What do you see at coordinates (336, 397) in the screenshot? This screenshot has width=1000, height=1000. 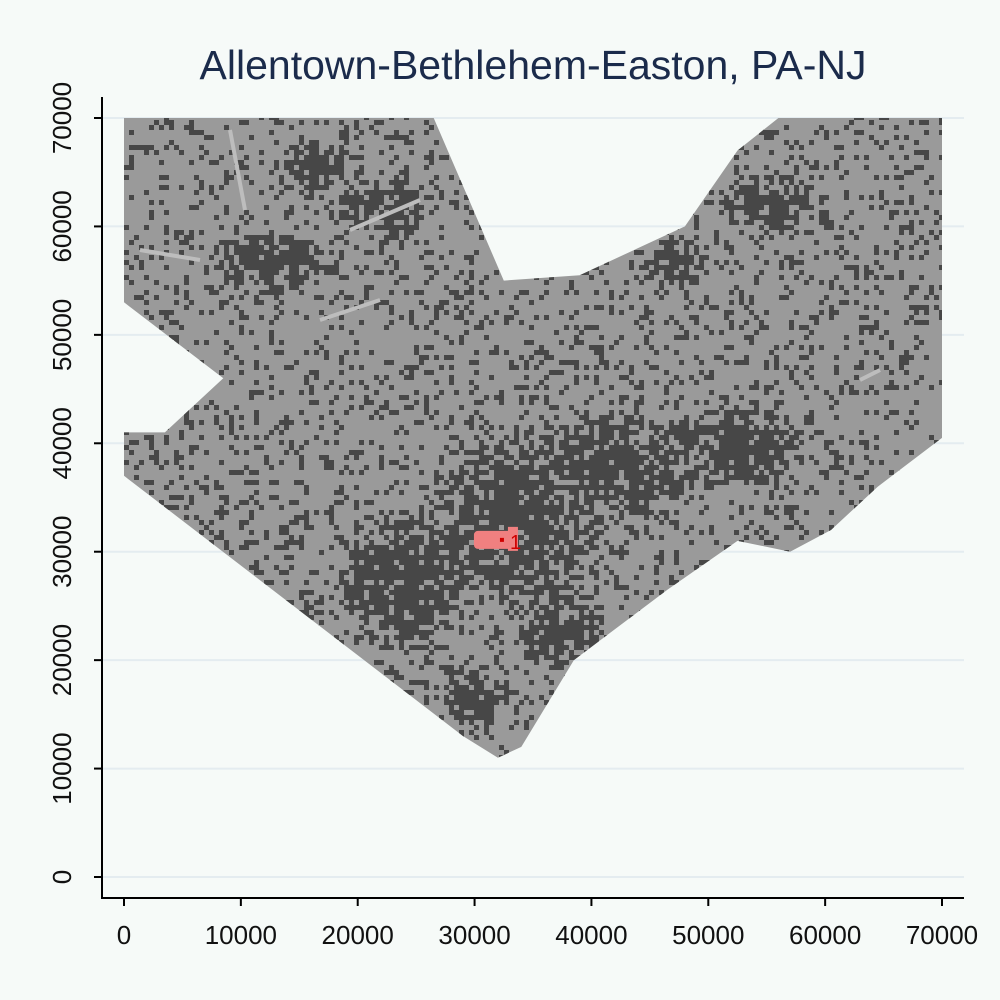 I see `developed-cell-2085` at bounding box center [336, 397].